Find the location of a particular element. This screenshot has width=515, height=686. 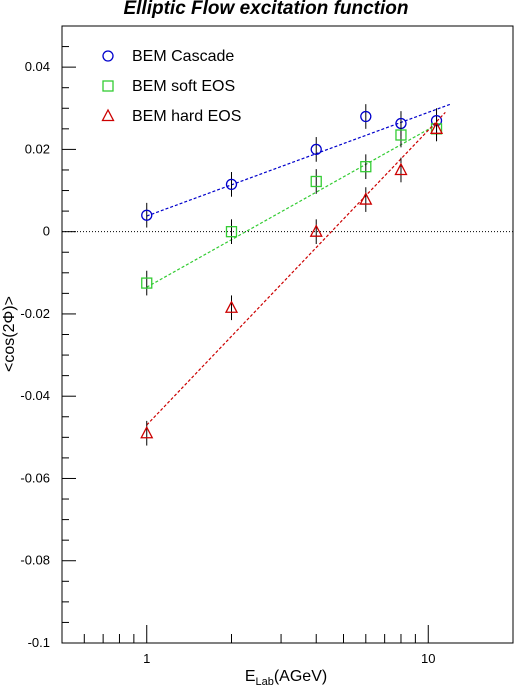

legend-label-bem-soft-eos: BEM soft EOS is located at coordinates (183, 86).